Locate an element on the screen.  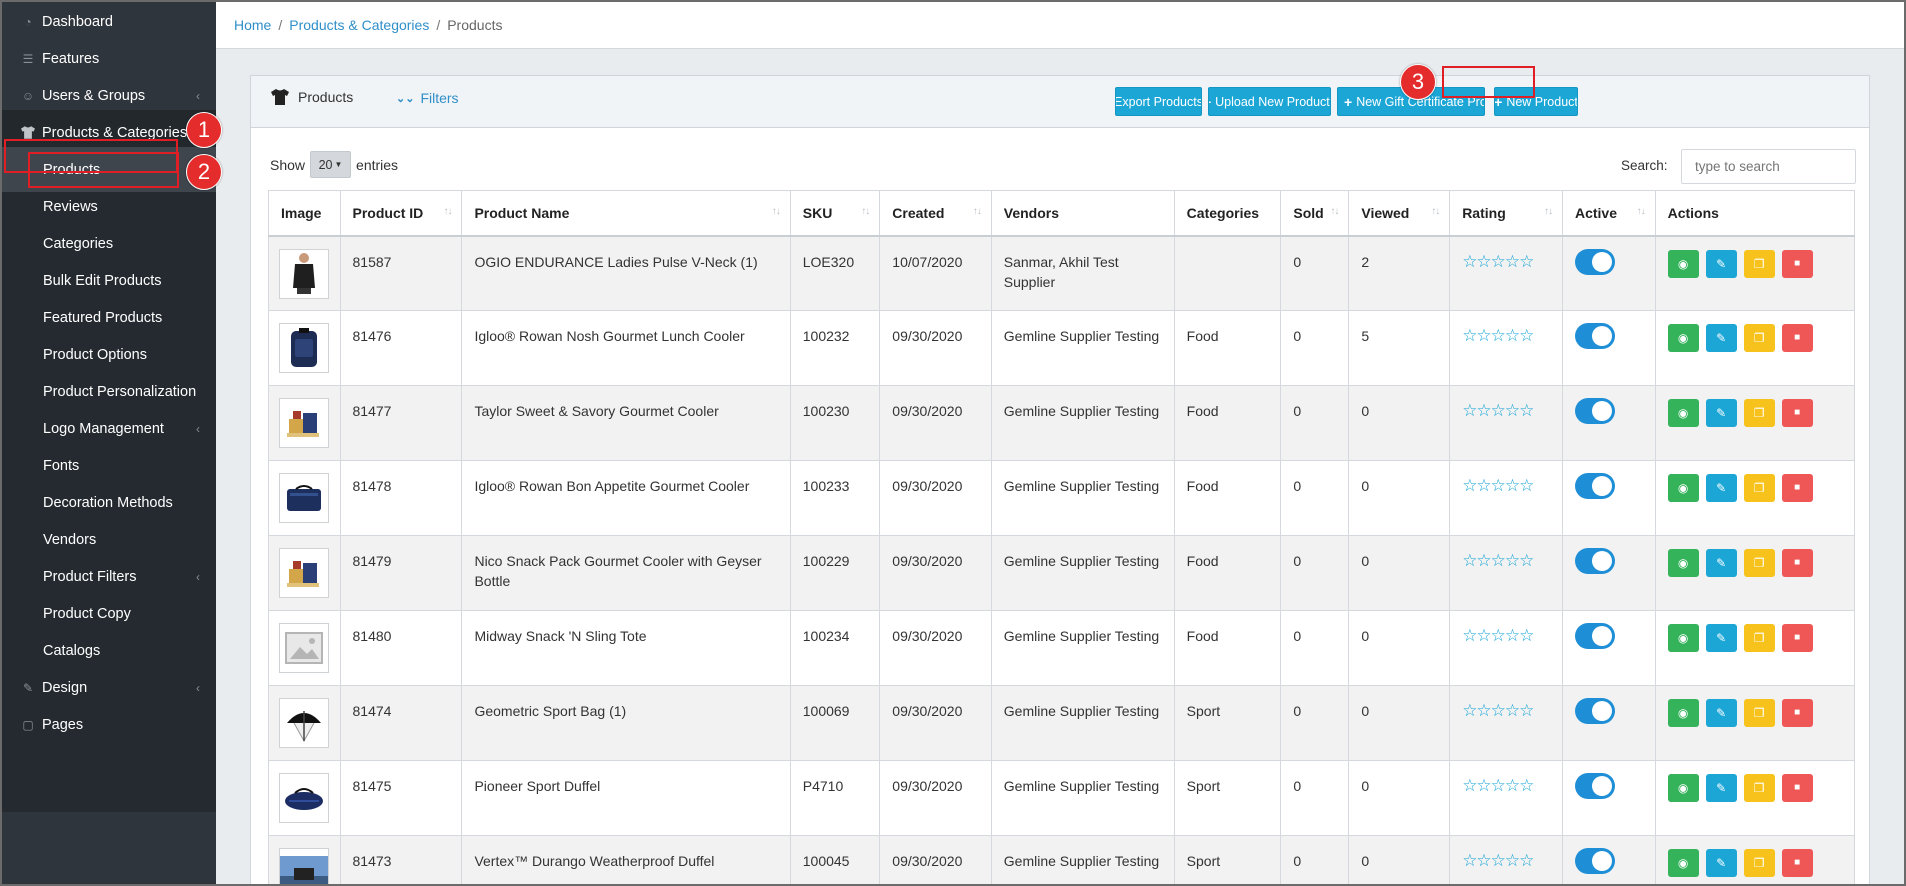
column-header-active: Active ↑↓ is located at coordinates (1608, 213).